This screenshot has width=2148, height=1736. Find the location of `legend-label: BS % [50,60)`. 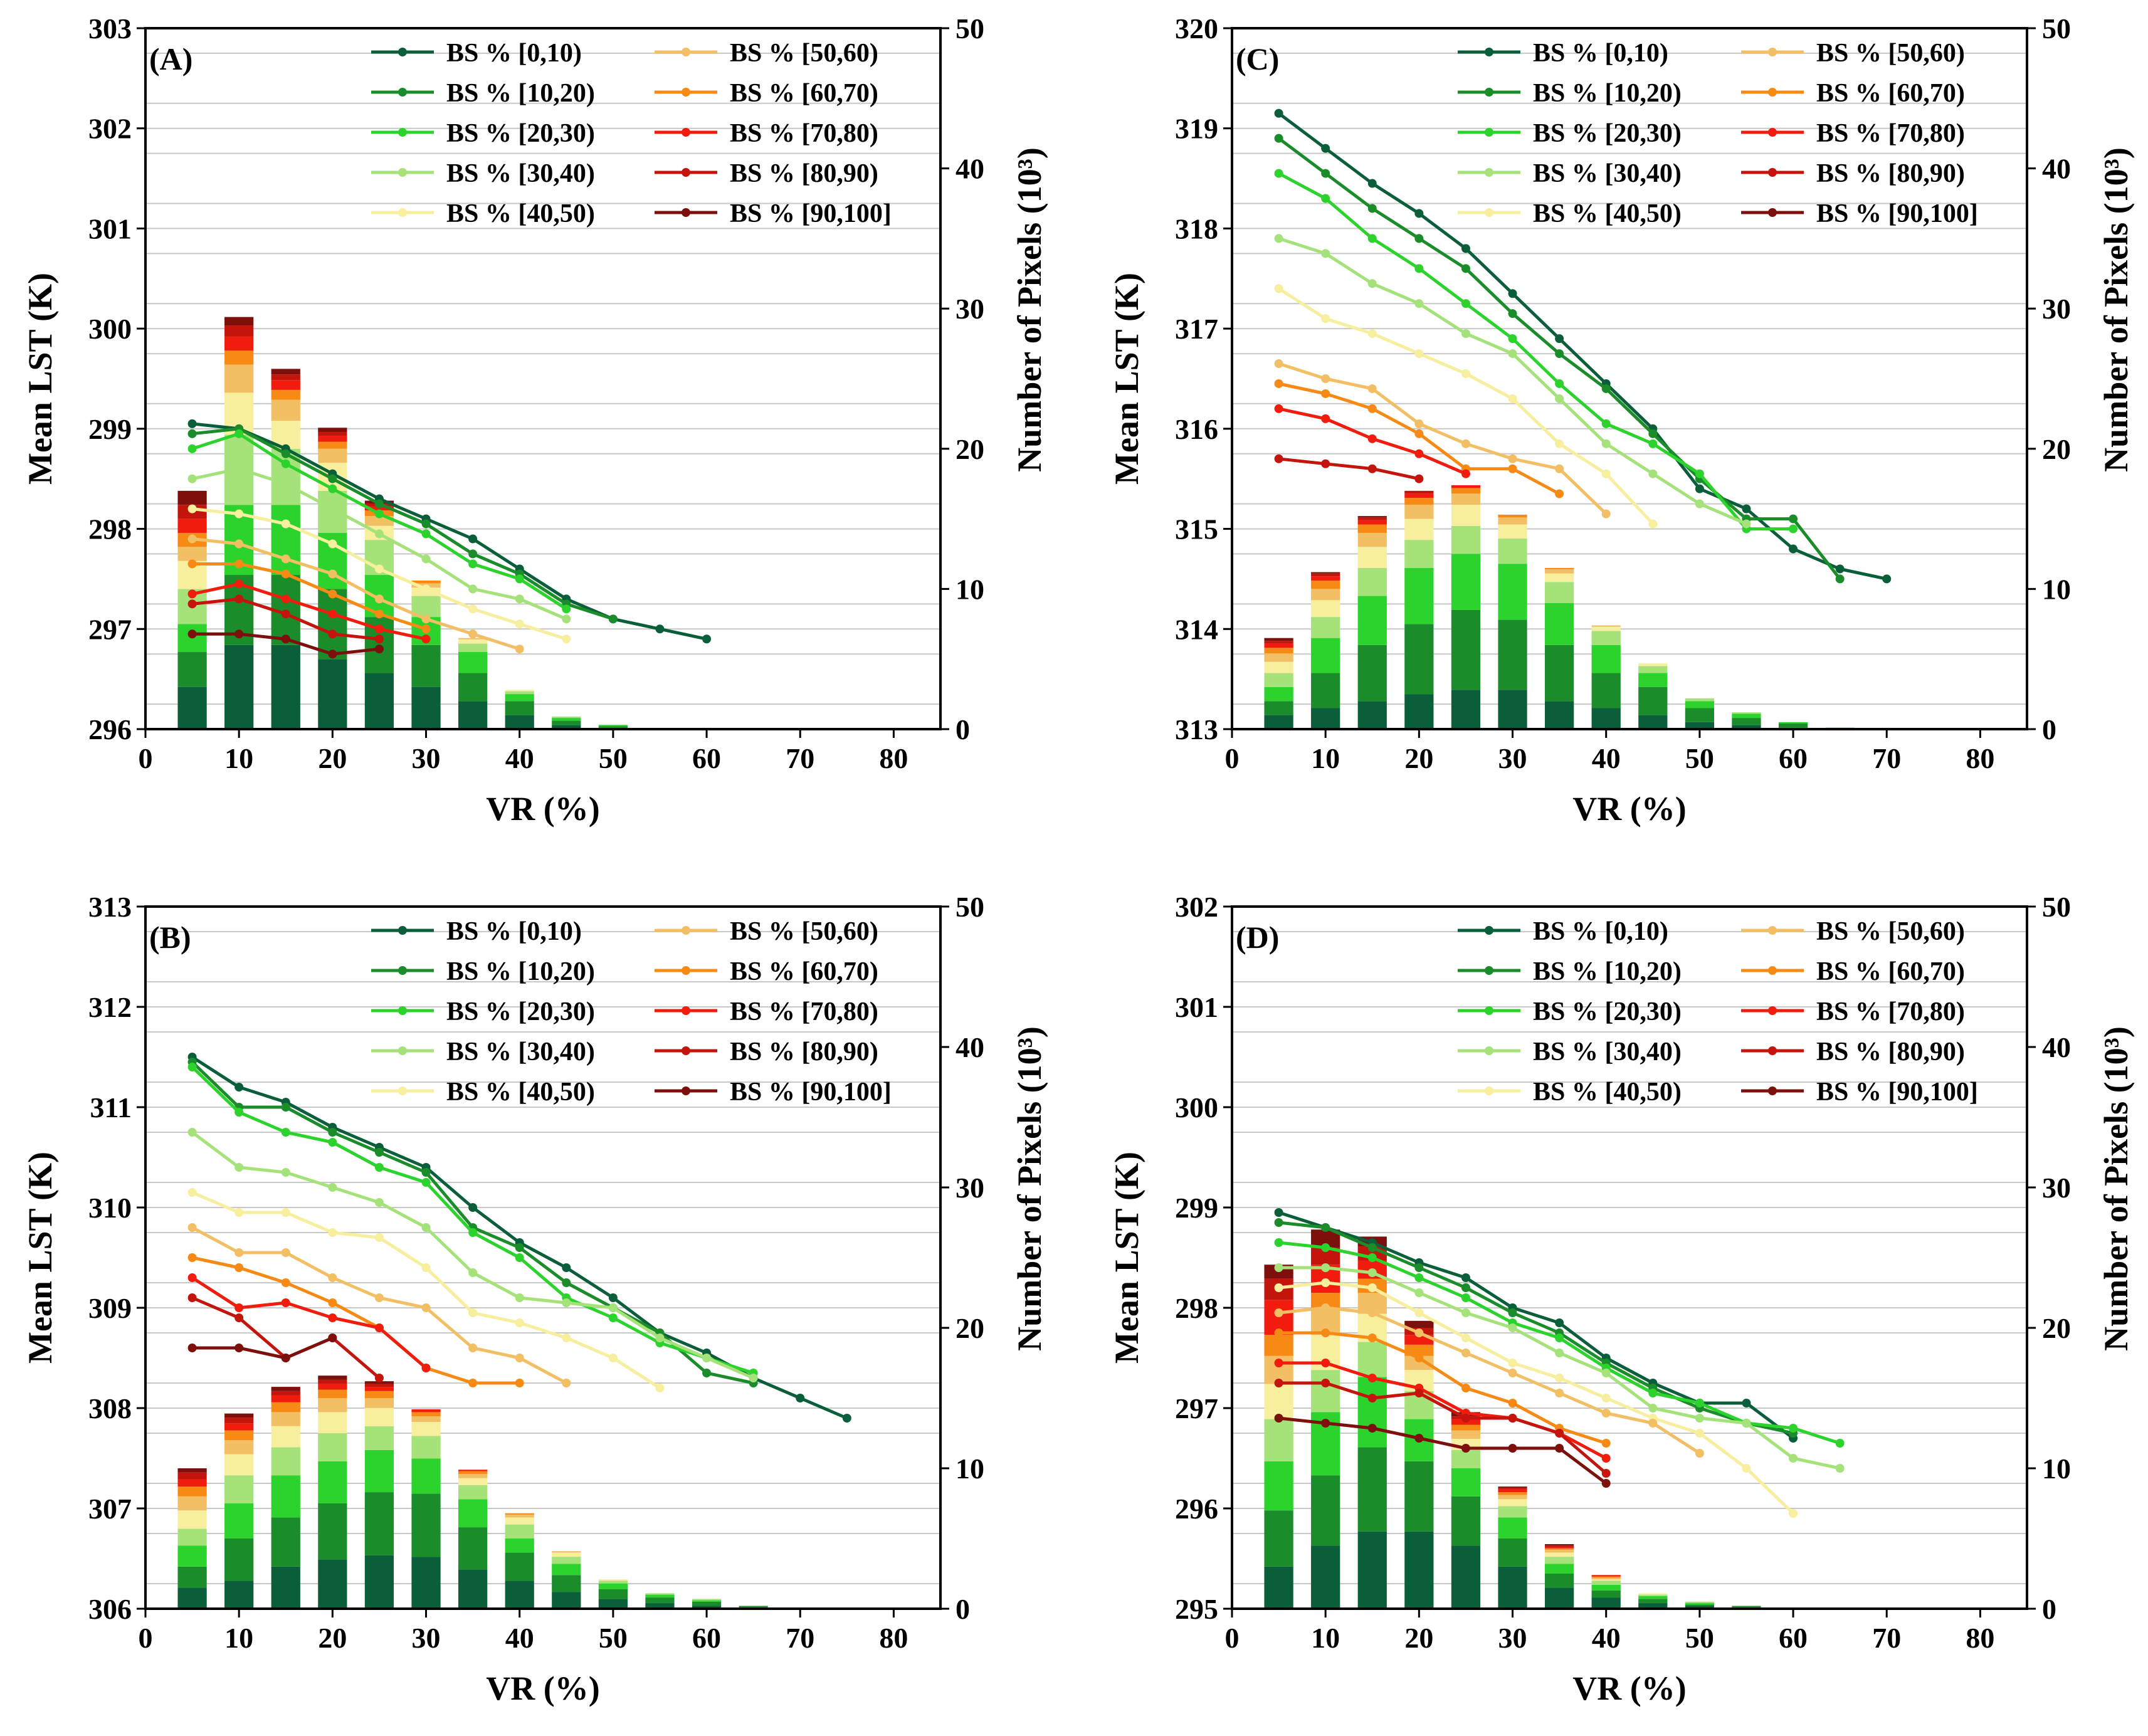

legend-label: BS % [50,60) is located at coordinates (1890, 931).